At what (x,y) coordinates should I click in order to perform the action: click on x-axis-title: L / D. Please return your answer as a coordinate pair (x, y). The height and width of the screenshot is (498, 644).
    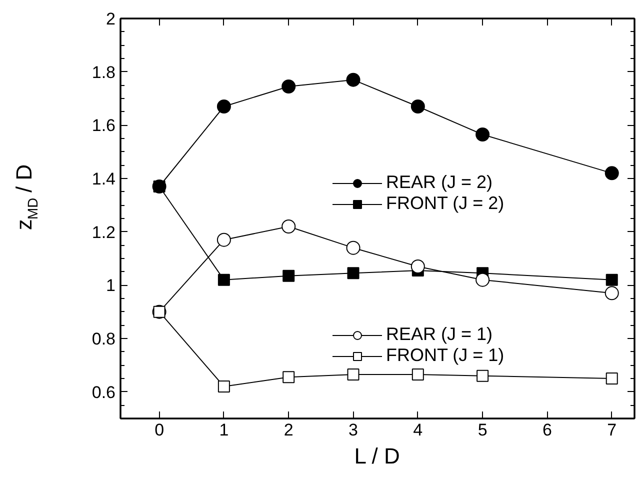
    Looking at the image, I should click on (377, 456).